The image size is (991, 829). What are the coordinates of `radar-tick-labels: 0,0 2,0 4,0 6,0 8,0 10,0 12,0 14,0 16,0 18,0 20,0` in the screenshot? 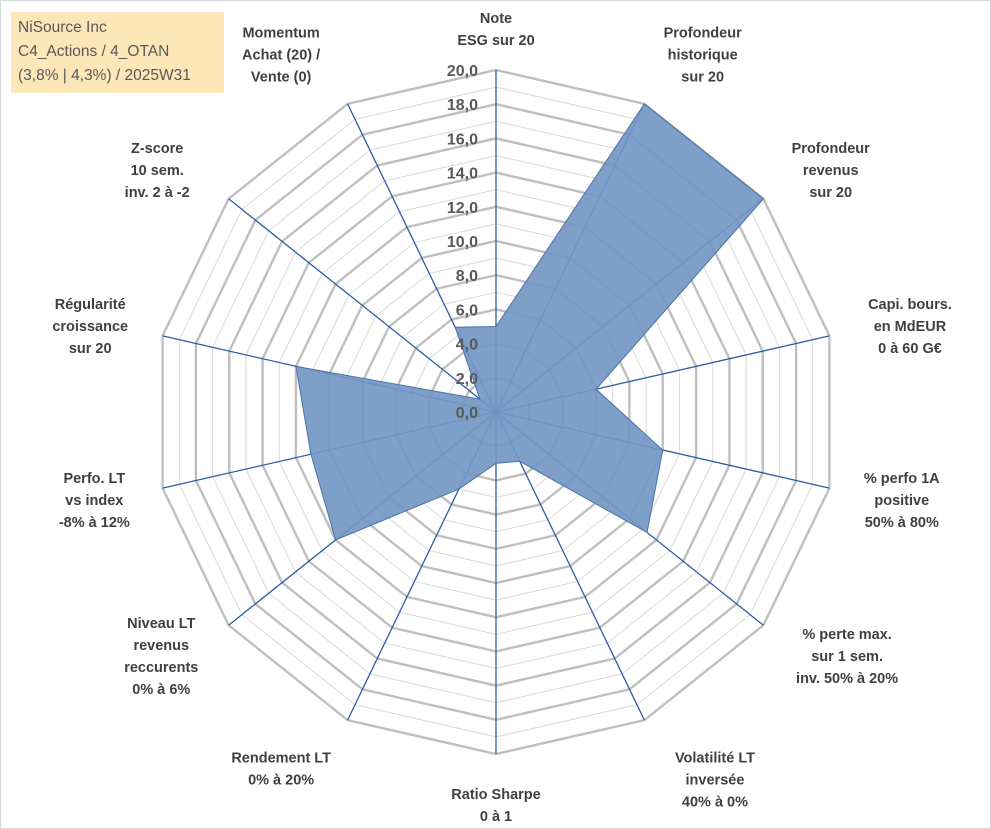 It's located at (462, 242).